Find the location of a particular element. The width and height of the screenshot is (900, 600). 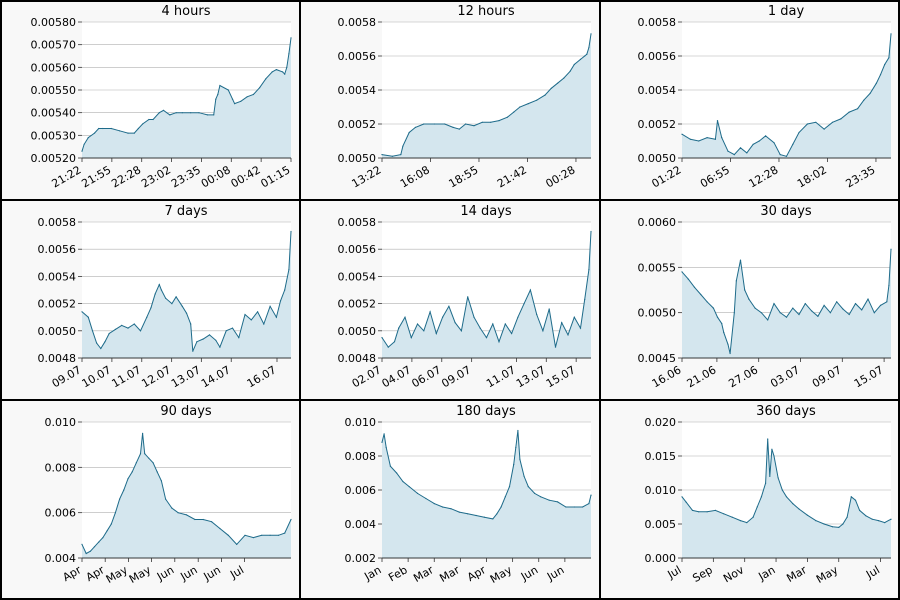

y-tick-label: 0.0048 is located at coordinates (357, 358).